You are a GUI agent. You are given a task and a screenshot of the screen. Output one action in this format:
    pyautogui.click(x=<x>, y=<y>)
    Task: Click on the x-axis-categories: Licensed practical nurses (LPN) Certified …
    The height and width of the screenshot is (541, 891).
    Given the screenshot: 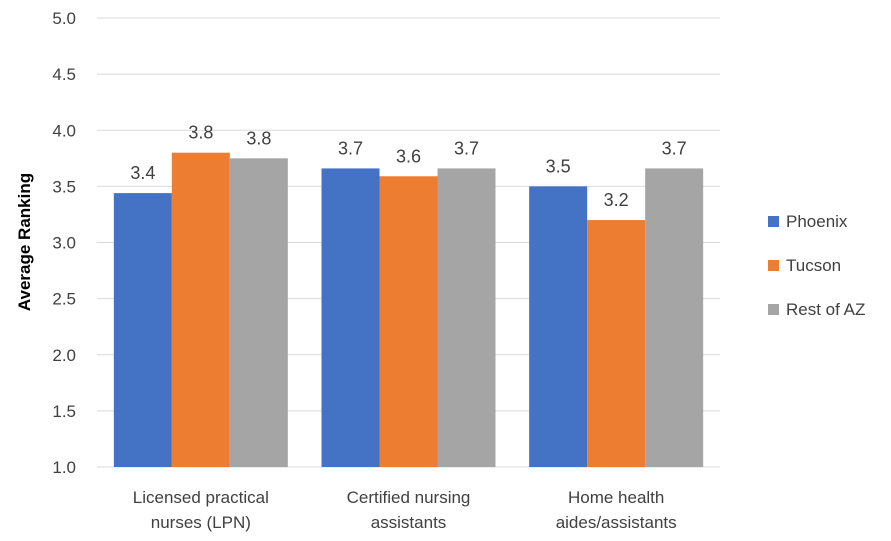 What is the action you would take?
    pyautogui.click(x=405, y=510)
    